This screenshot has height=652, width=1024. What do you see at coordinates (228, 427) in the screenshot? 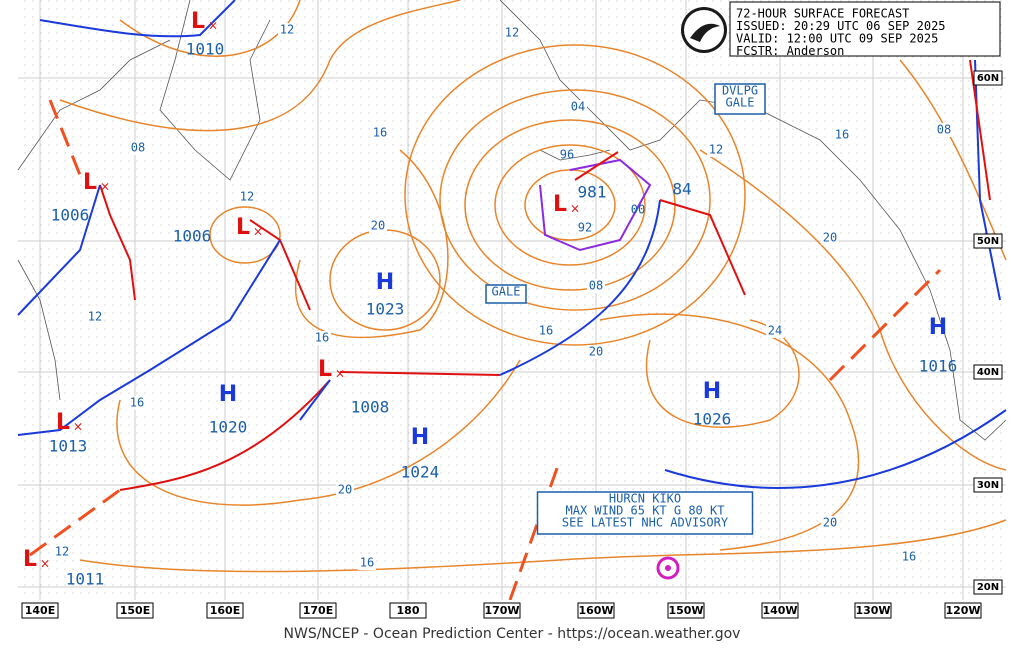
I see `high-pressure: 1020` at bounding box center [228, 427].